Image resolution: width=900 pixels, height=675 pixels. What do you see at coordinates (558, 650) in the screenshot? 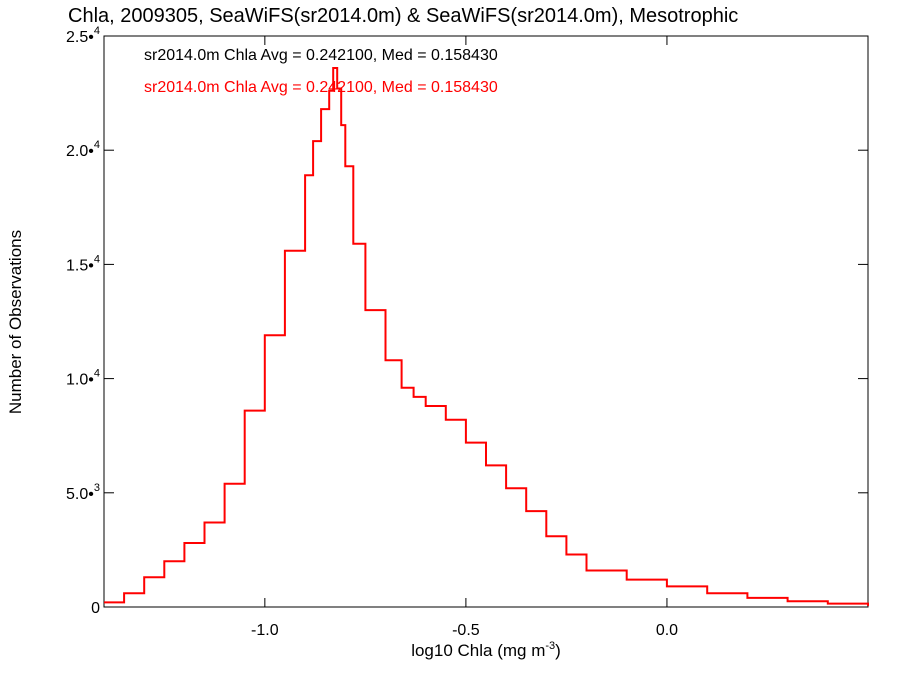
I see `x-axis-title-suffix: )` at bounding box center [558, 650].